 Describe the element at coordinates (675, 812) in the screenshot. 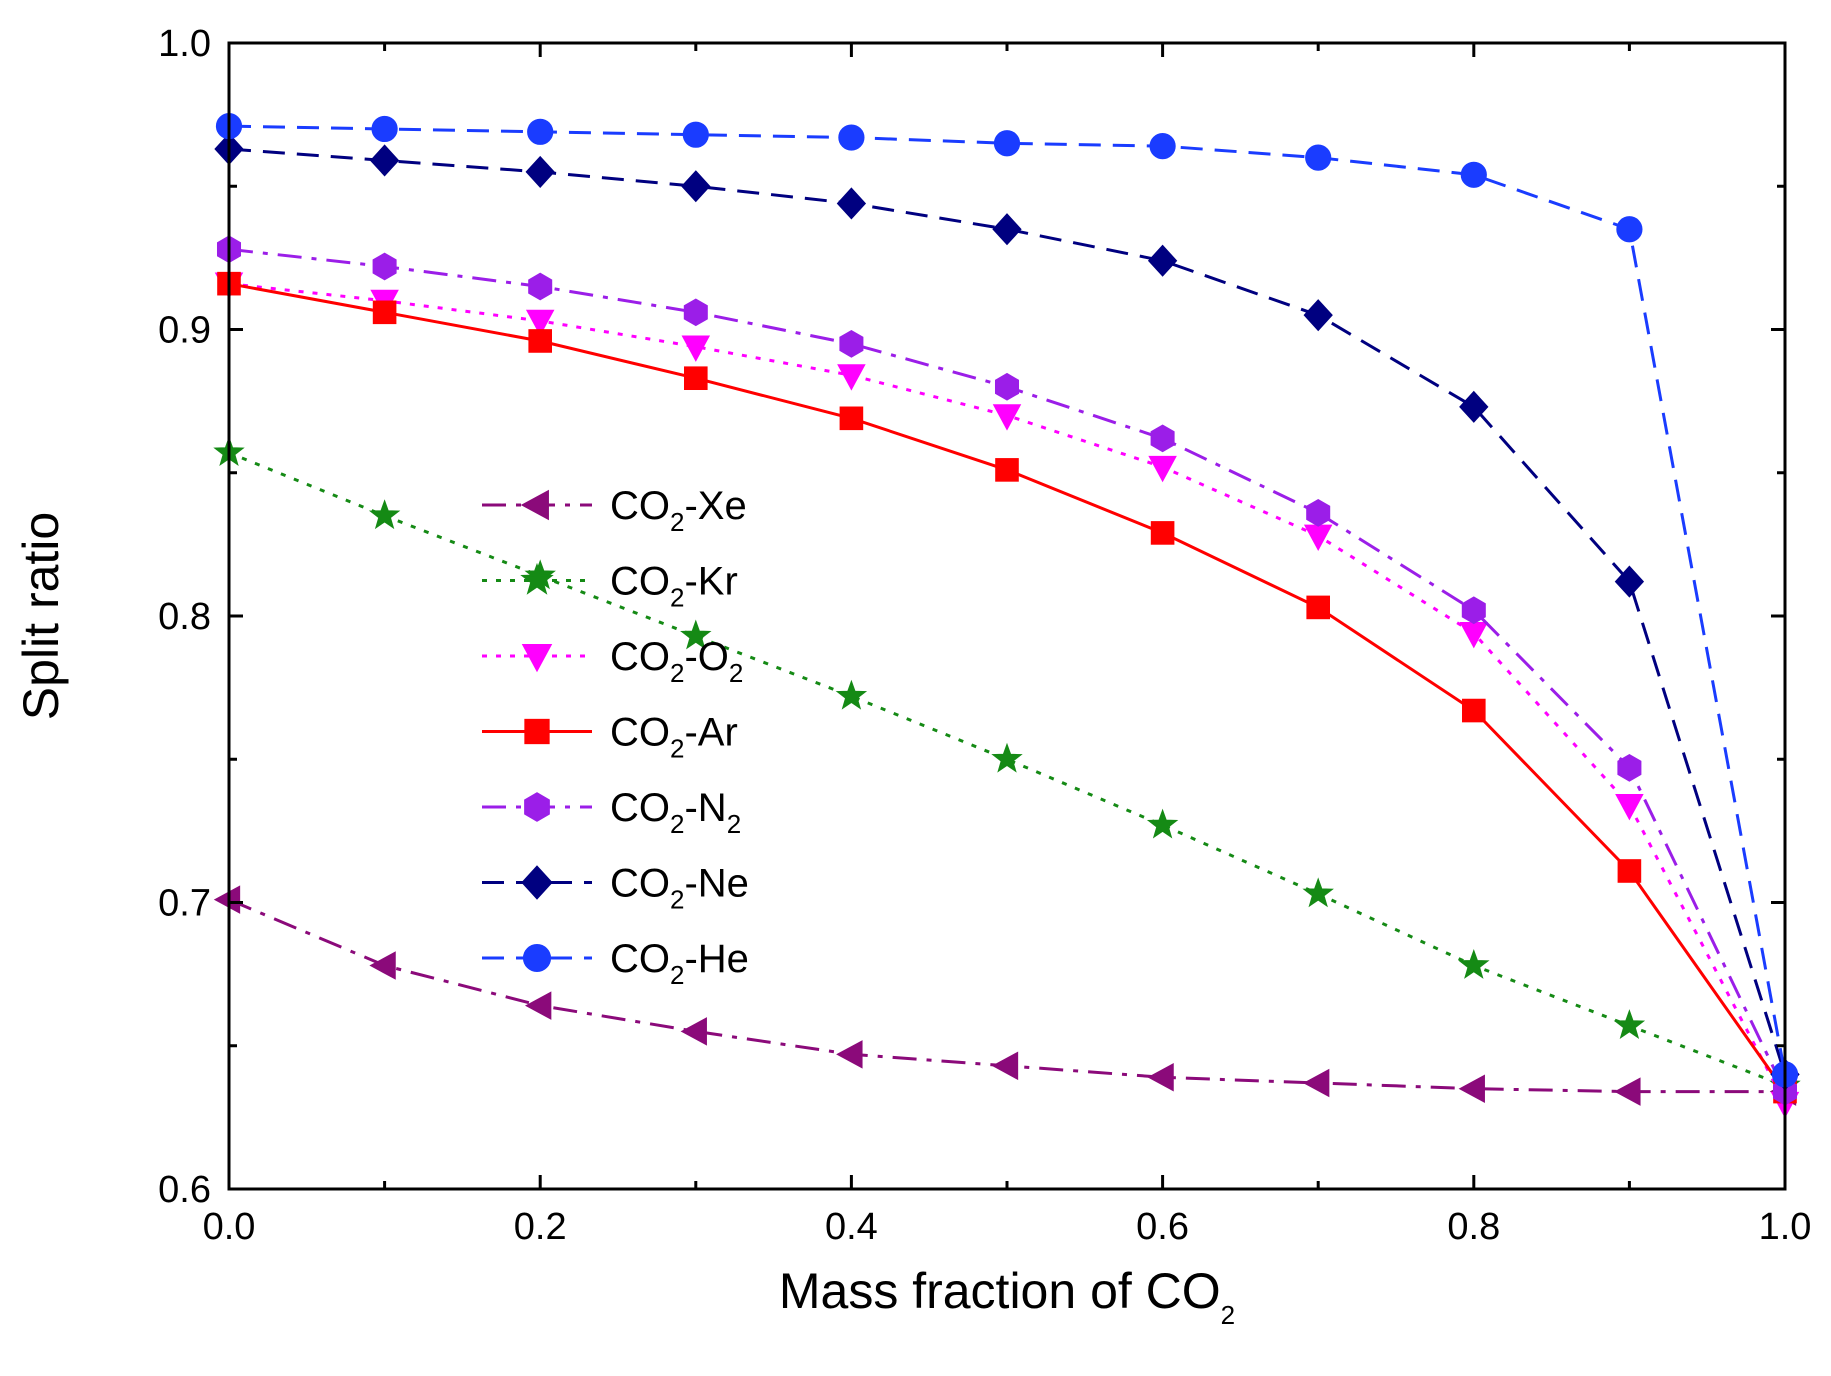

I see `legend-label: CO2-N2` at that location.